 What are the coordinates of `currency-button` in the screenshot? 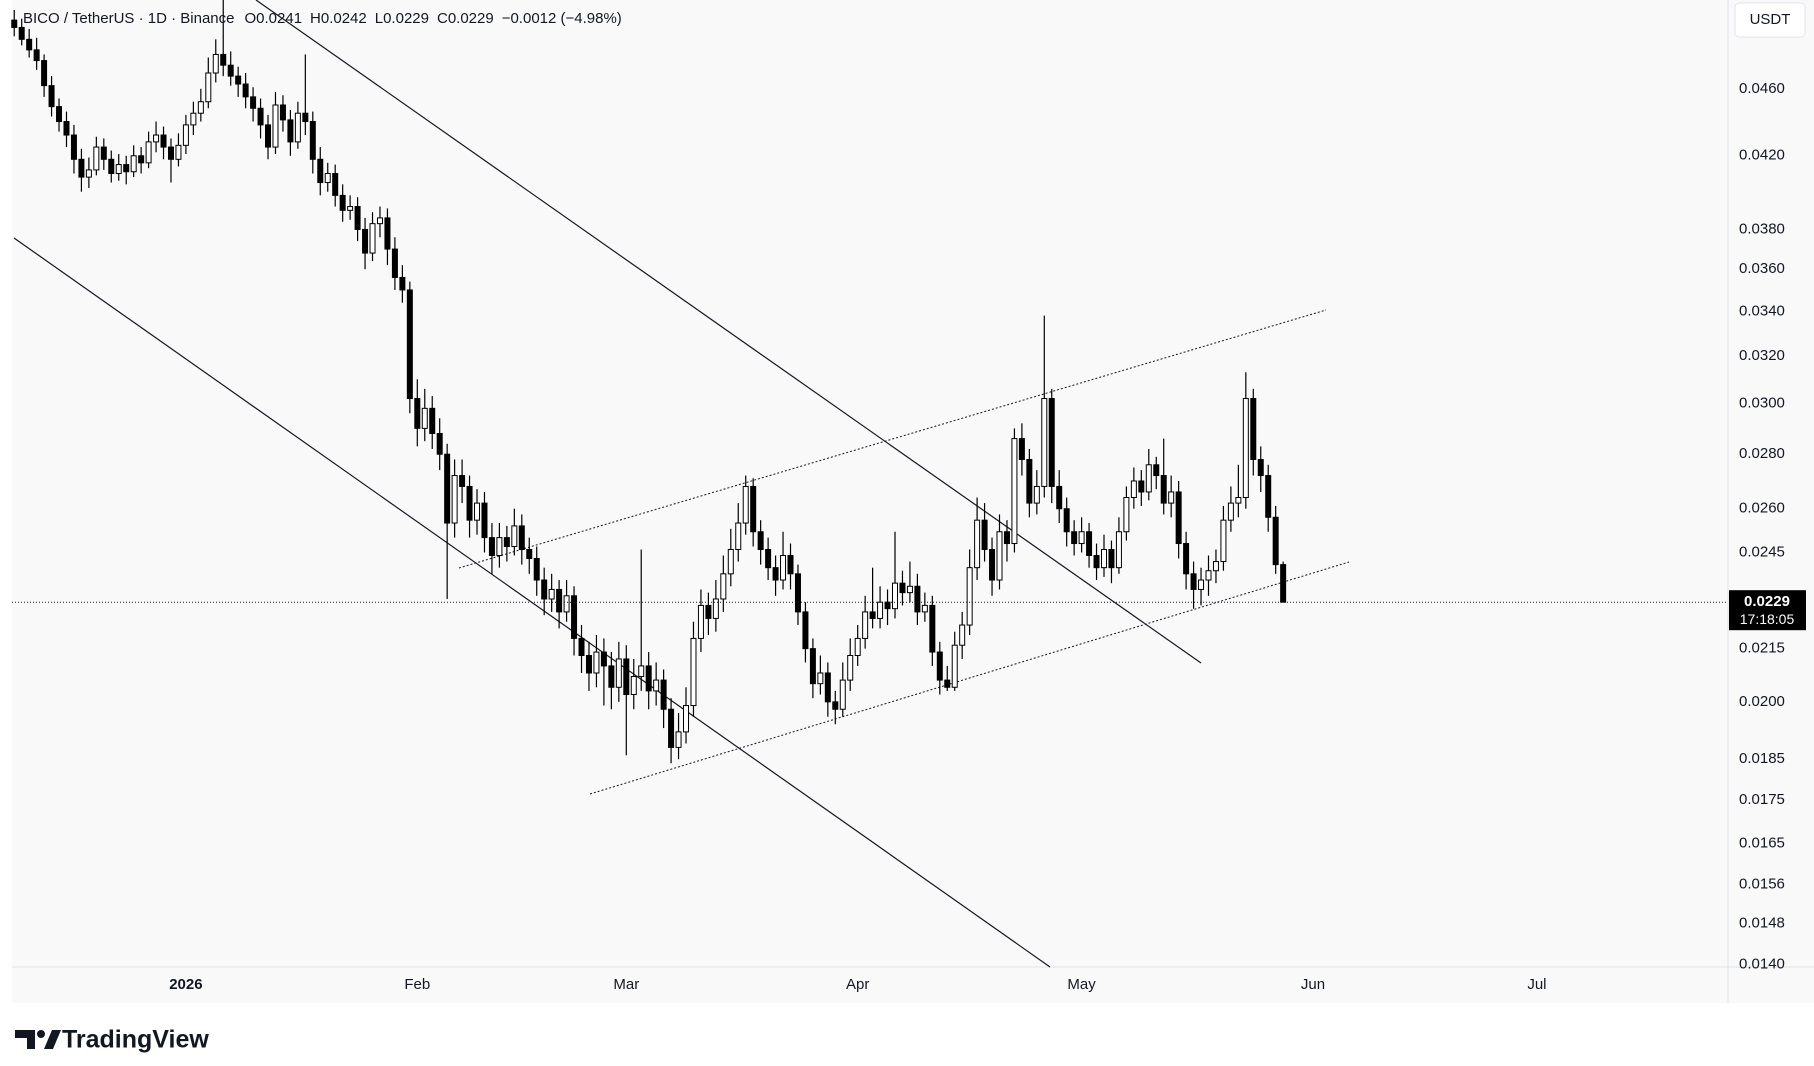 It's located at (1770, 20).